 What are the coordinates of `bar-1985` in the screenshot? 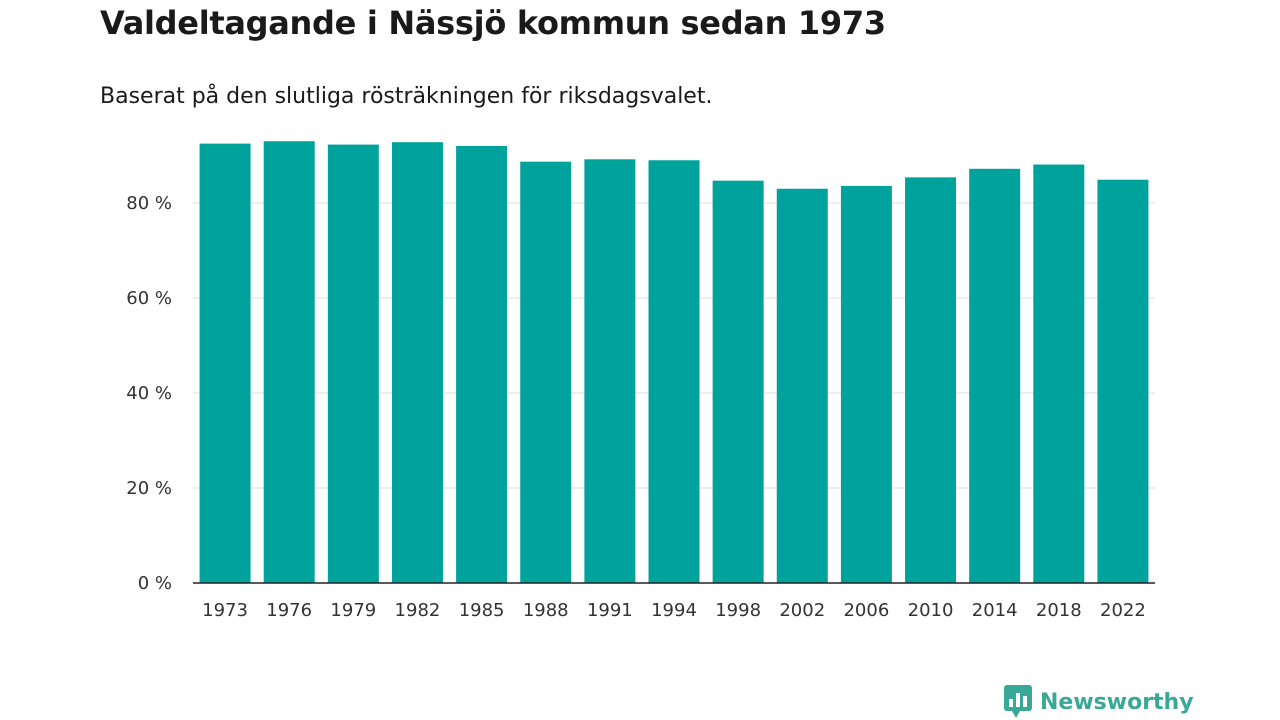 It's located at (482, 364).